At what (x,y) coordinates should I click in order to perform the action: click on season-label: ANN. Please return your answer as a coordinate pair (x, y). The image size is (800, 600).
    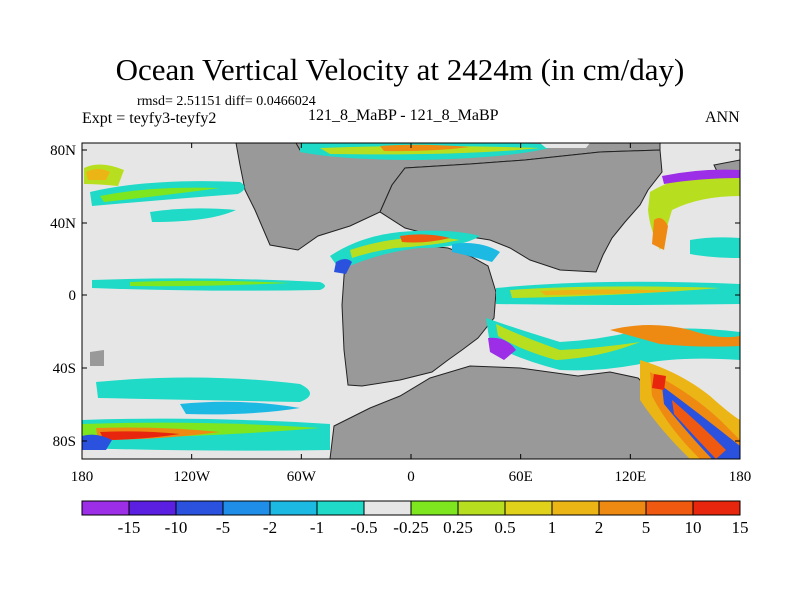
    Looking at the image, I should click on (722, 117).